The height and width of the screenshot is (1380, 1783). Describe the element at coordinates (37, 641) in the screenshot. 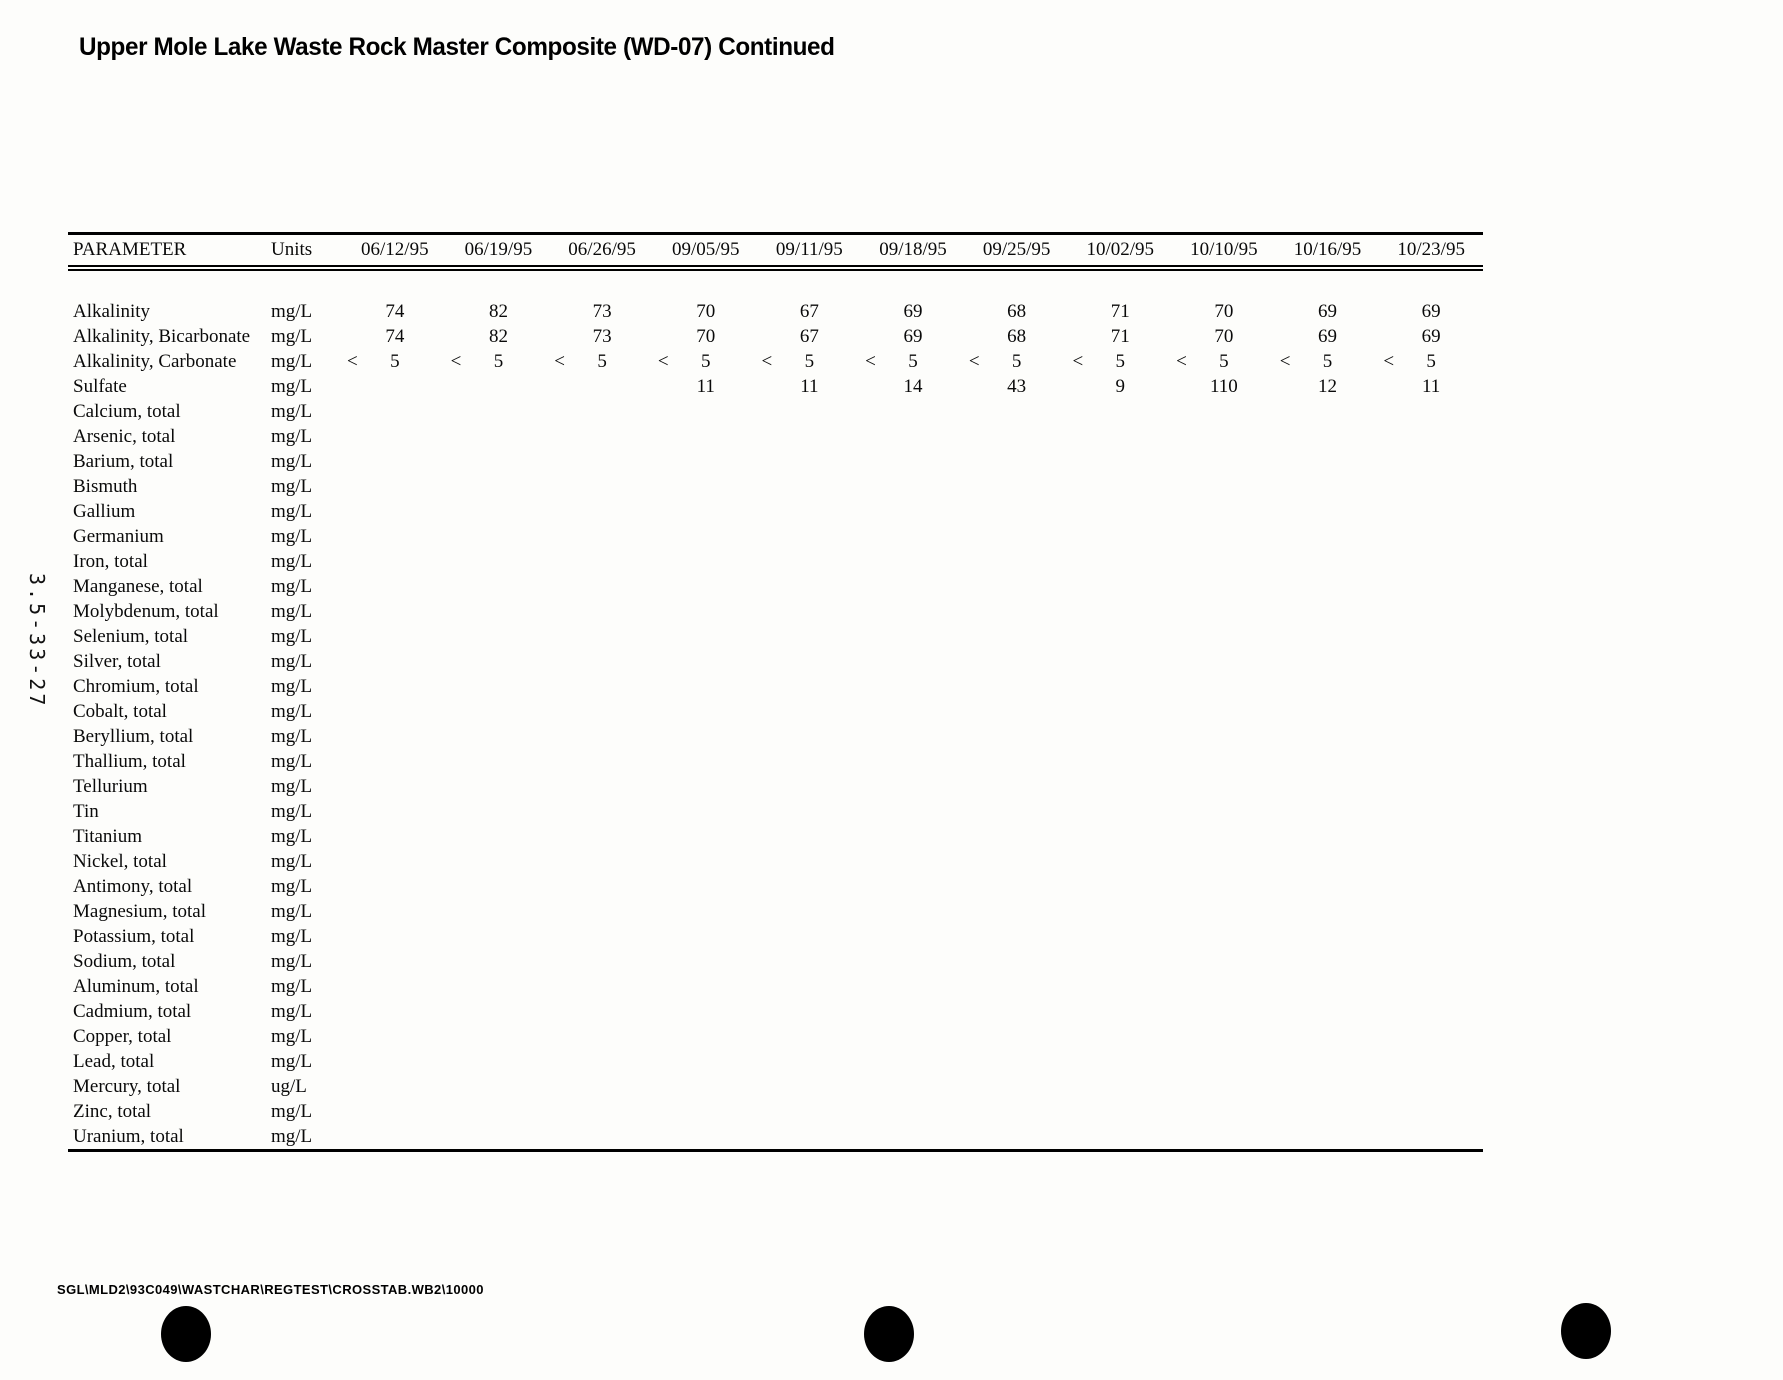

I see `side-reference-number: 3.5-33-27` at that location.